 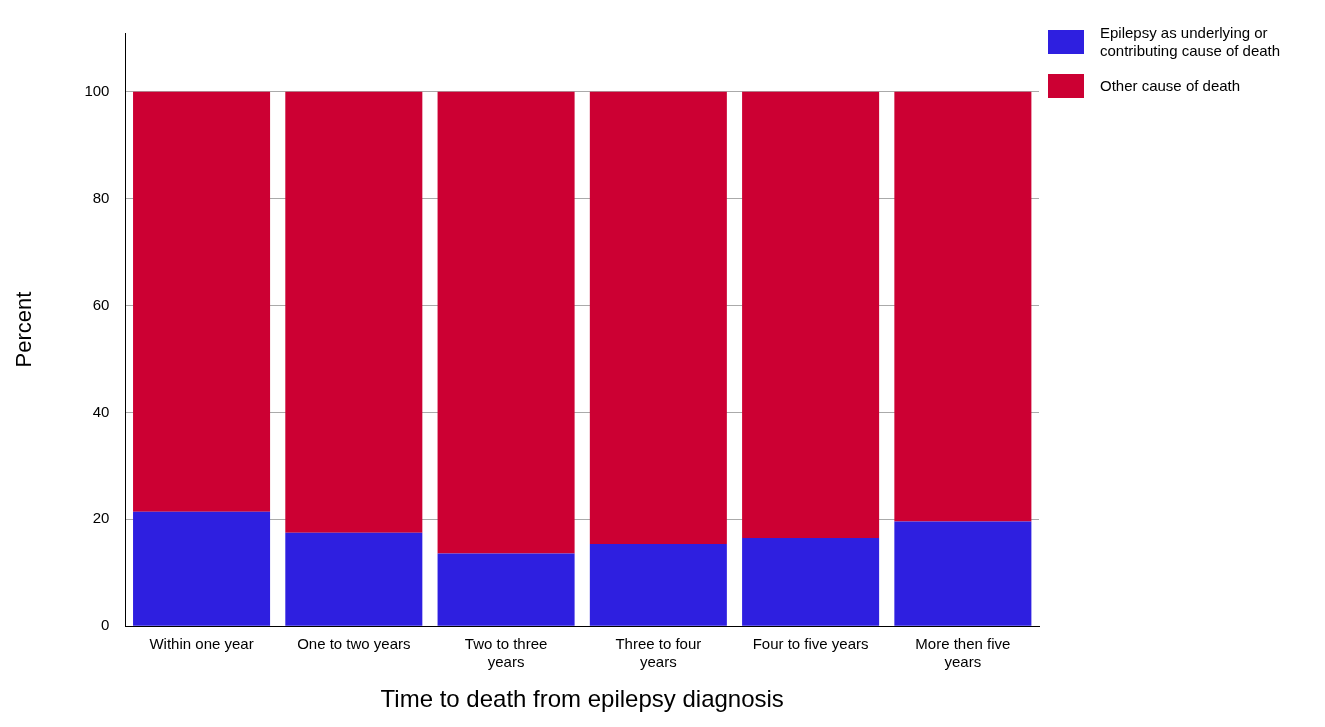 I want to click on y-tick-label: 0, so click(x=105, y=625).